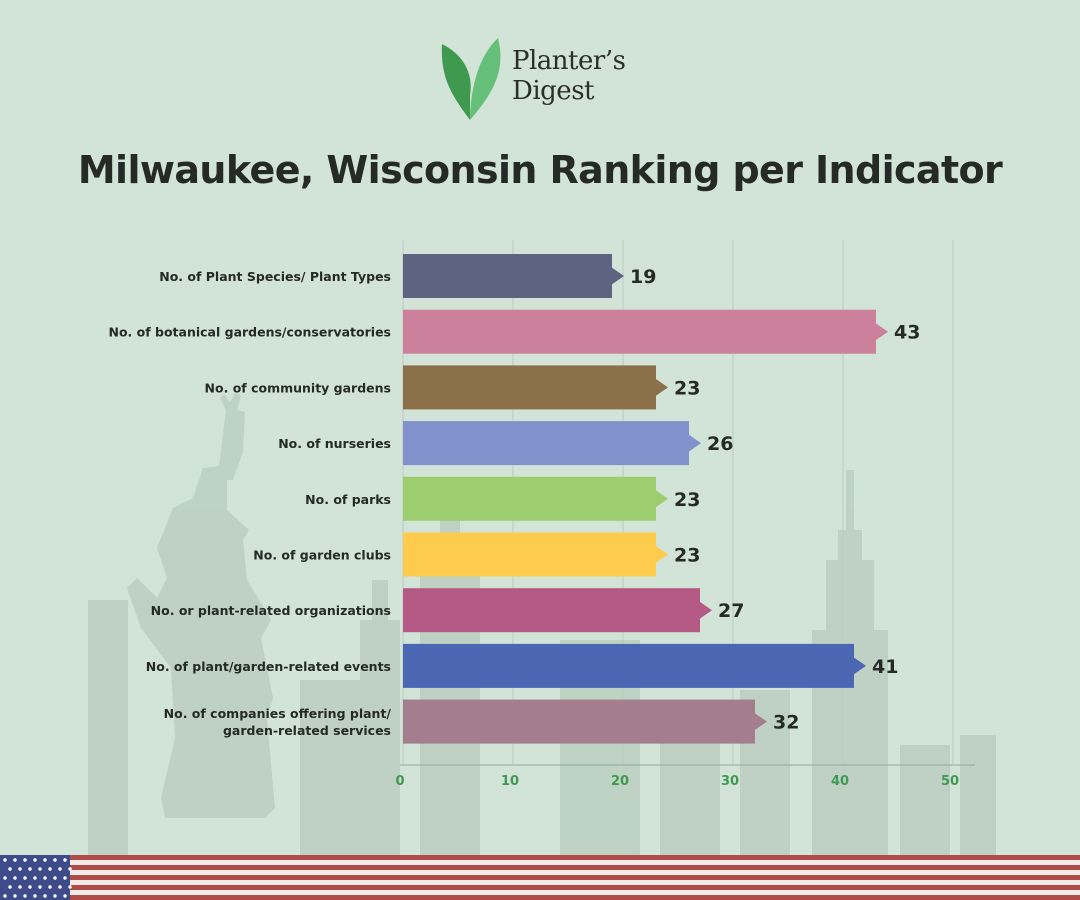 The width and height of the screenshot is (1080, 900). What do you see at coordinates (950, 781) in the screenshot?
I see `x-tick-label: 50` at bounding box center [950, 781].